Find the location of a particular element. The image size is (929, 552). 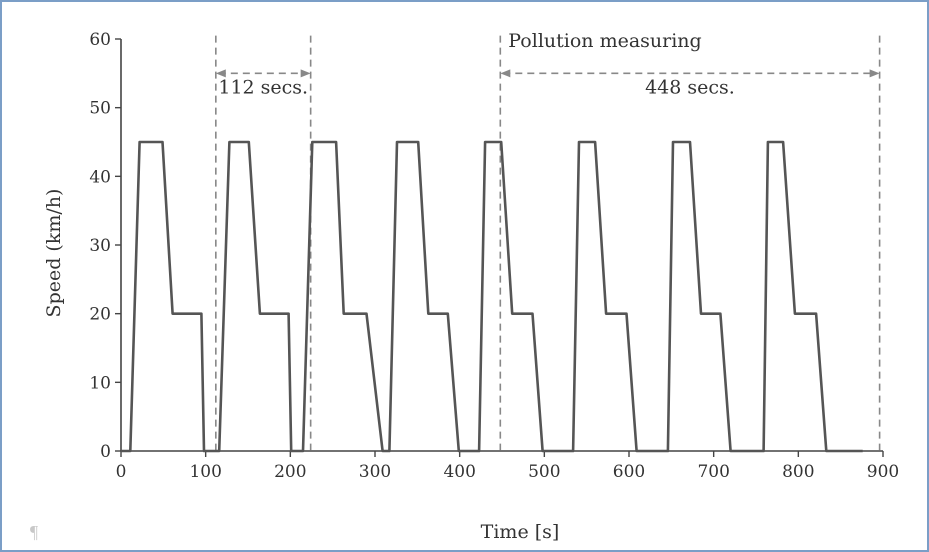

x-tick-label: 400 is located at coordinates (459, 472).